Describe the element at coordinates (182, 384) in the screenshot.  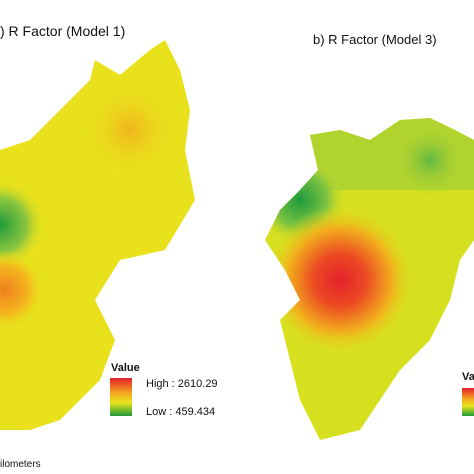
I see `legend-high: High : 2610.29` at that location.